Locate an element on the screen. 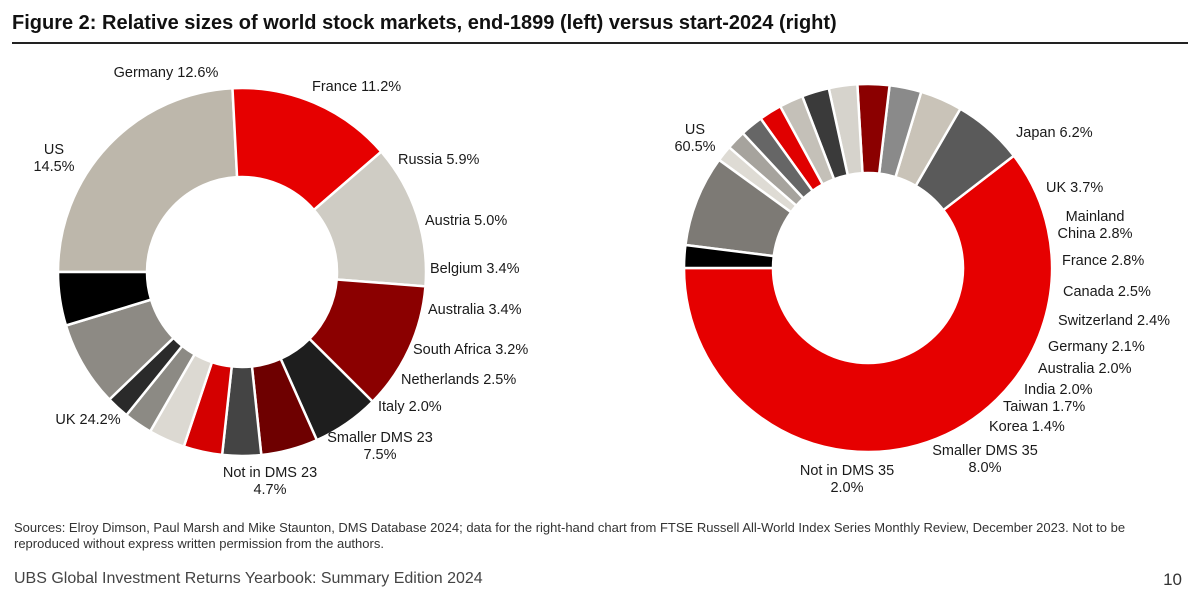  label-right-us: US 60.5% is located at coordinates (694, 138).